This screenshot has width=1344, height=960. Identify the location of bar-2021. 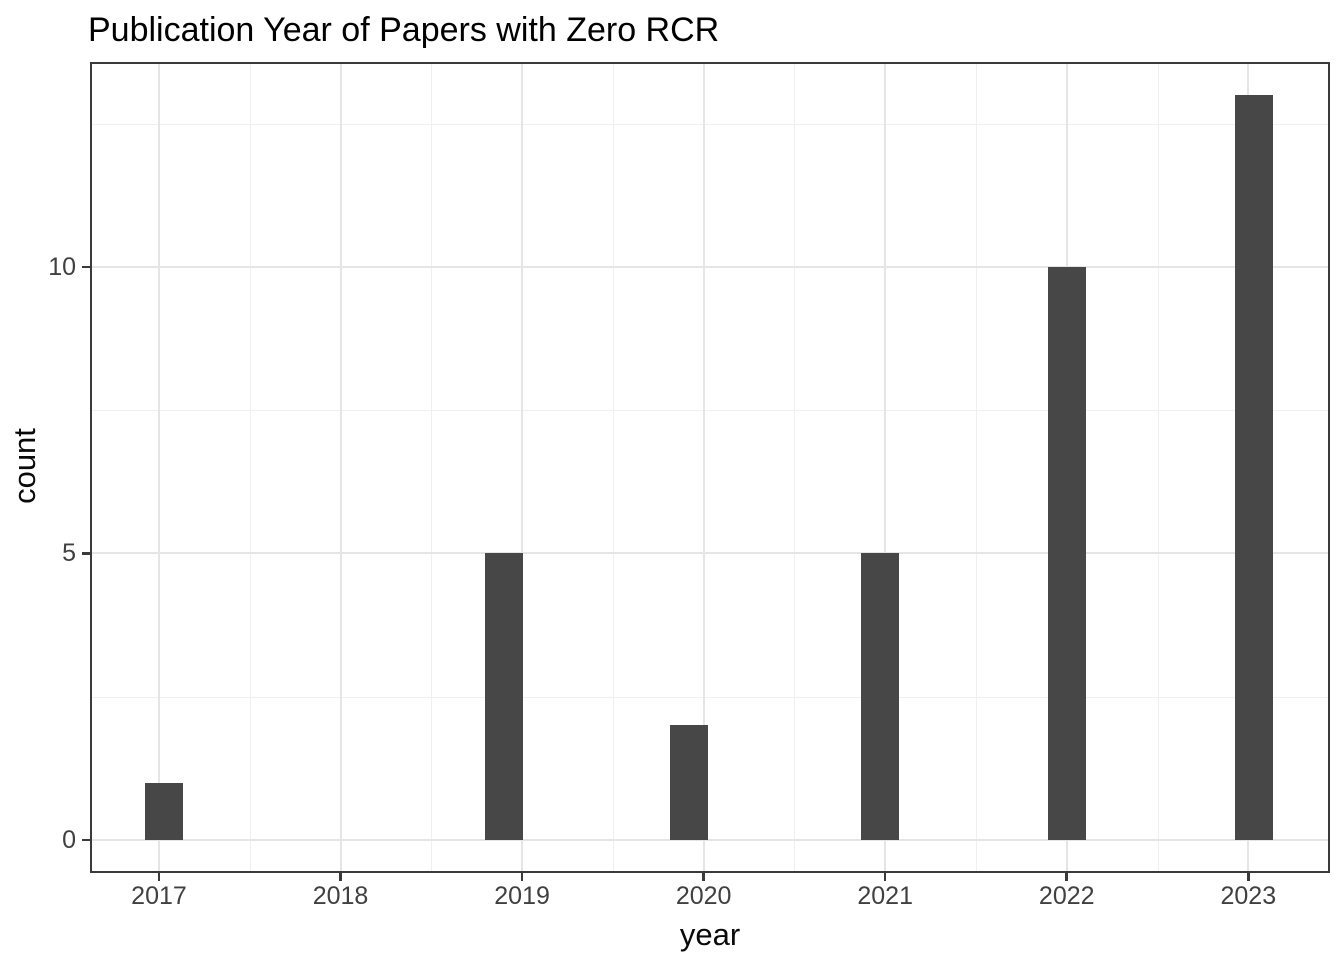
(879, 696).